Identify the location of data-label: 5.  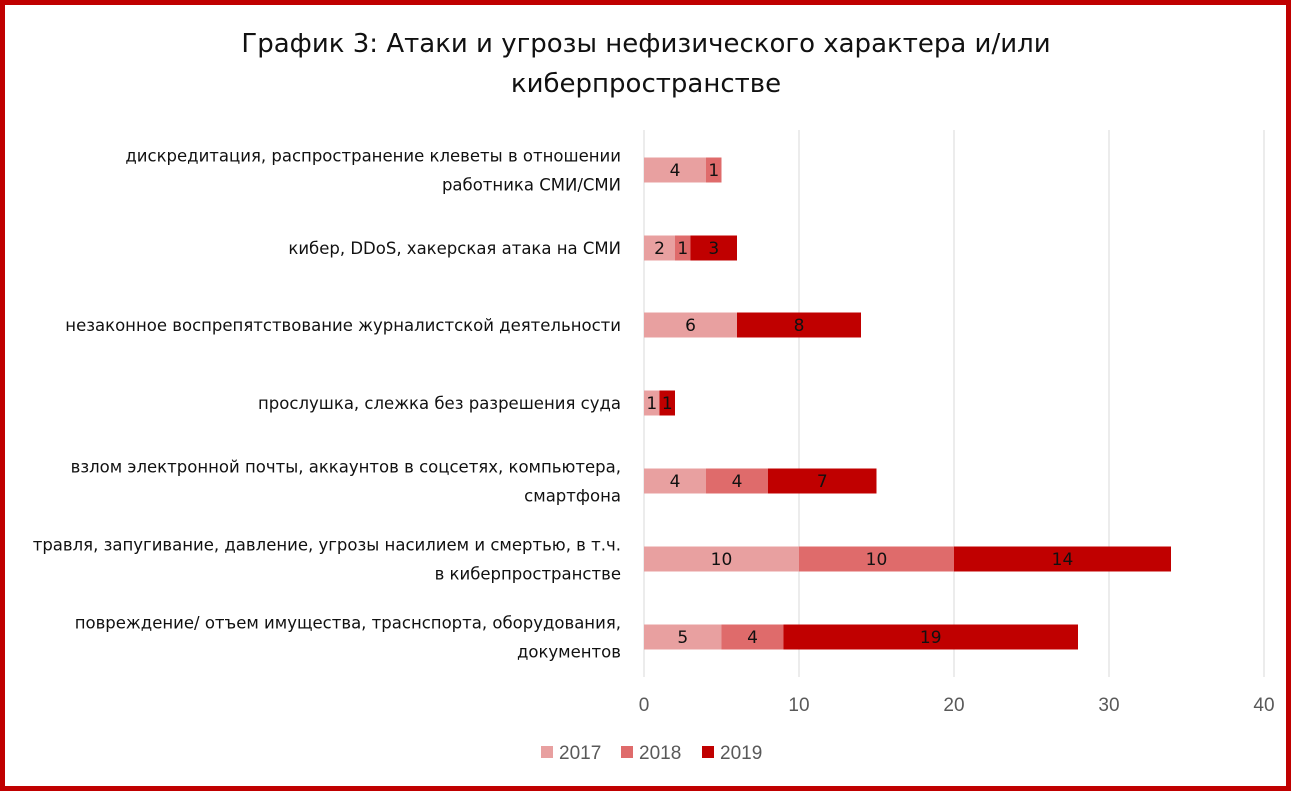
(682, 638).